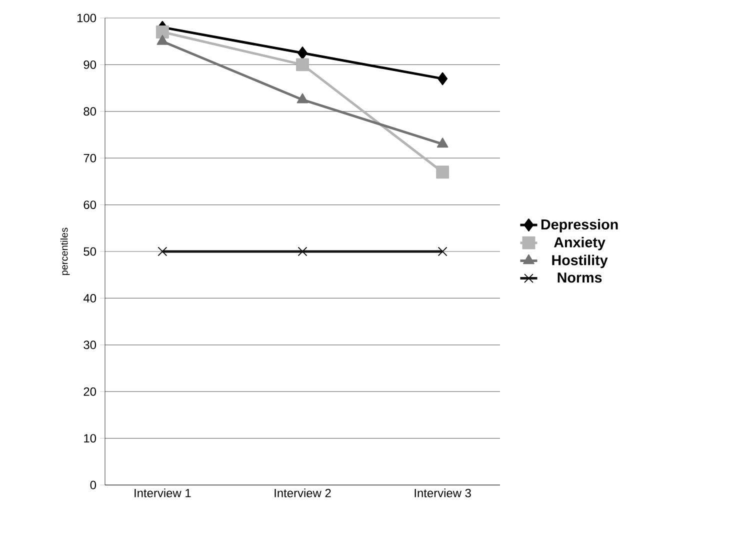 The width and height of the screenshot is (743, 556). What do you see at coordinates (90, 111) in the screenshot?
I see `y-tick-label: 80` at bounding box center [90, 111].